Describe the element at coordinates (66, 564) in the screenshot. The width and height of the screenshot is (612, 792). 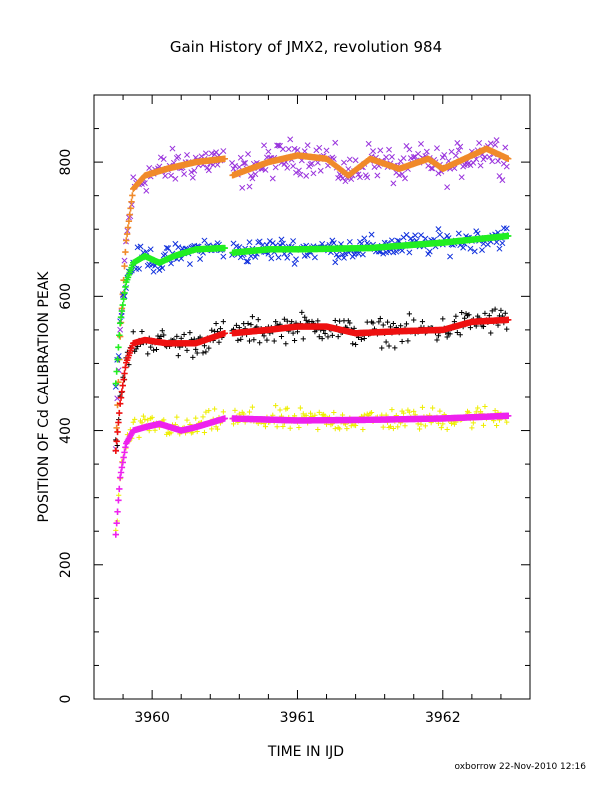
I see `y-tick-label: 200` at that location.